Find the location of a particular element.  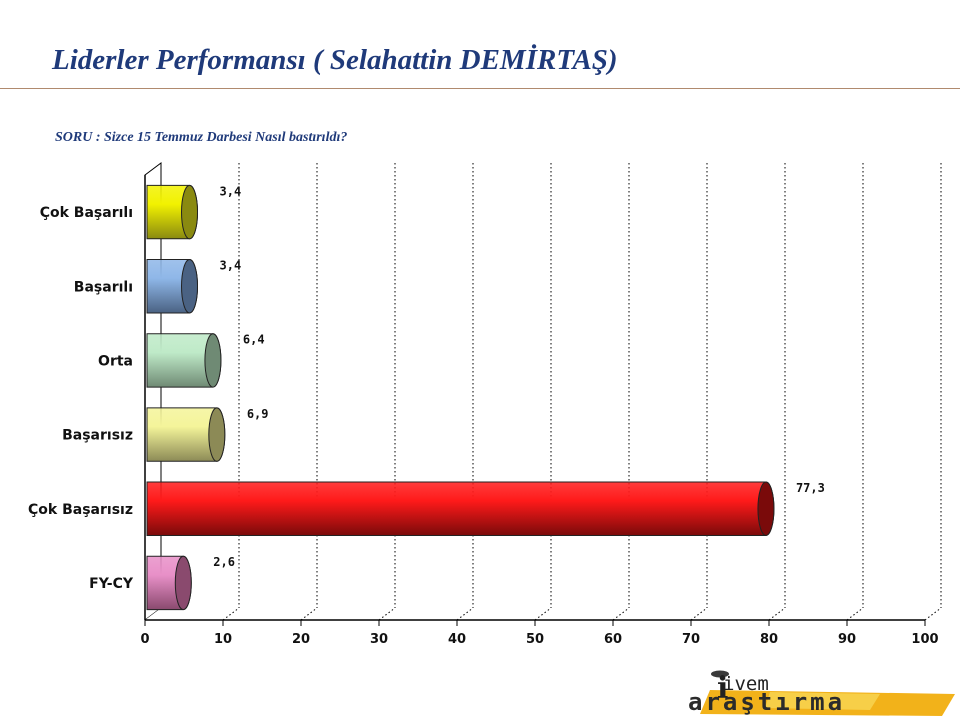

x-tick-label-0: 0 is located at coordinates (144, 639).